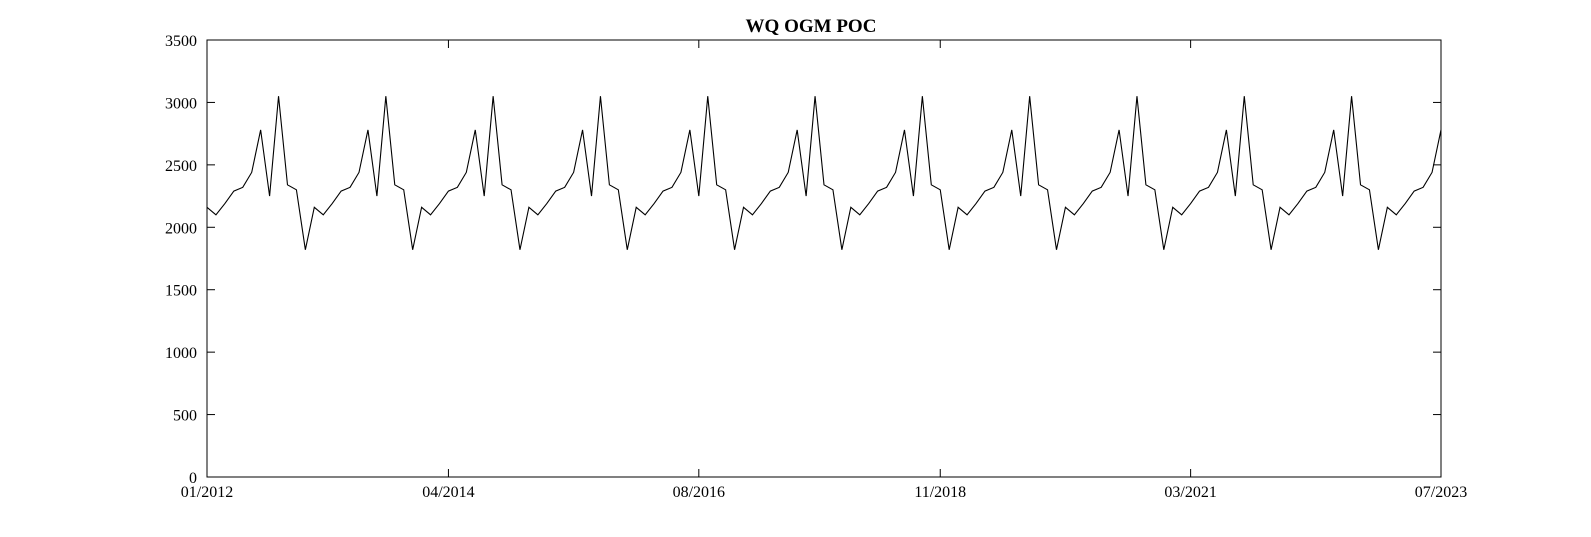  What do you see at coordinates (181, 353) in the screenshot?
I see `y-tick-label: 1000` at bounding box center [181, 353].